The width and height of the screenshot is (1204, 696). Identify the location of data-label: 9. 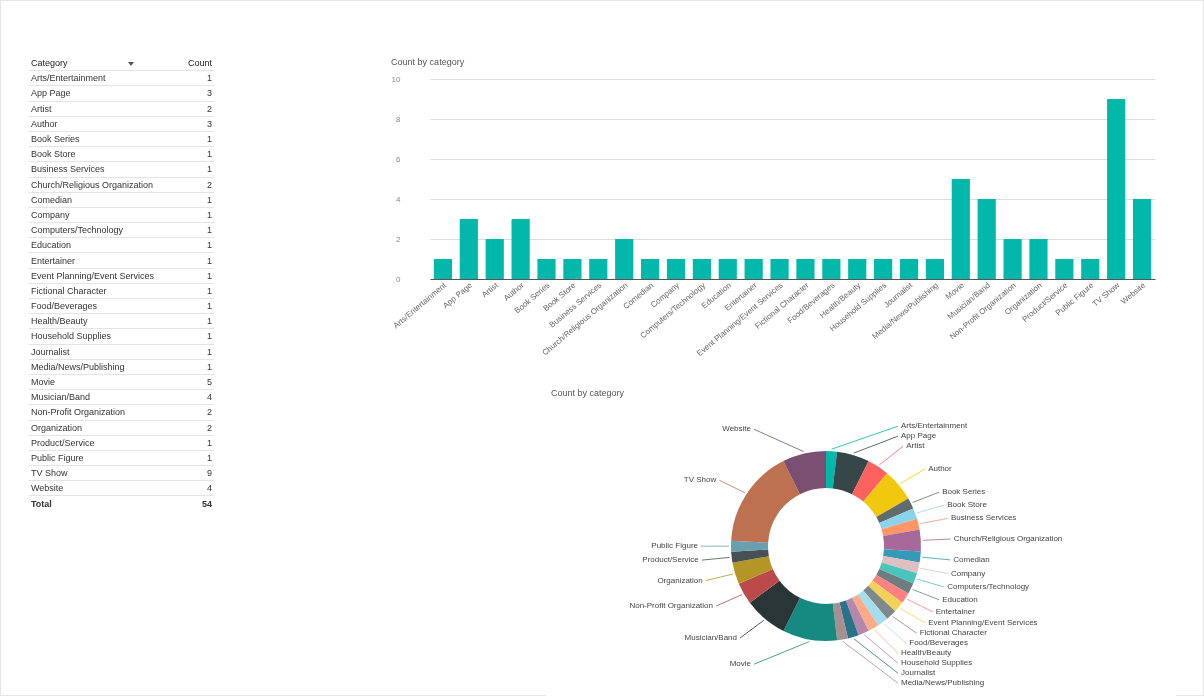
(197, 473).